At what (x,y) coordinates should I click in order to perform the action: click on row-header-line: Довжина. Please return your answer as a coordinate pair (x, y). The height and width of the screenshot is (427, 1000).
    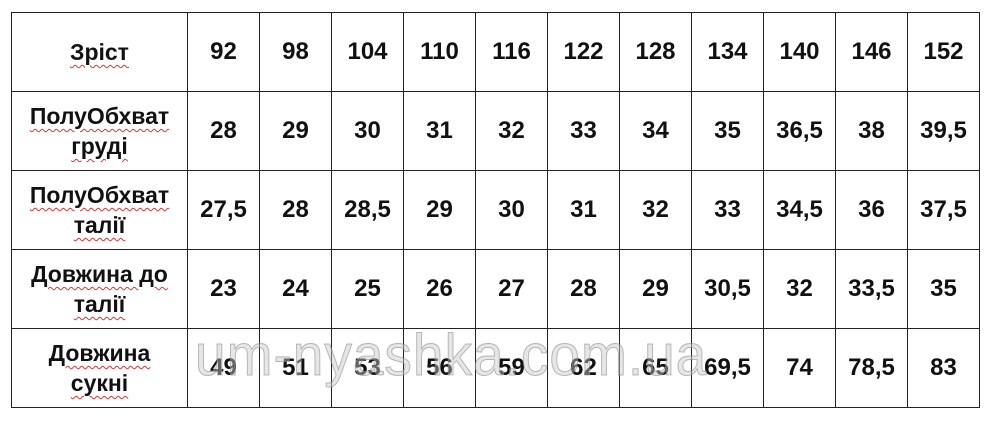
    Looking at the image, I should click on (99, 353).